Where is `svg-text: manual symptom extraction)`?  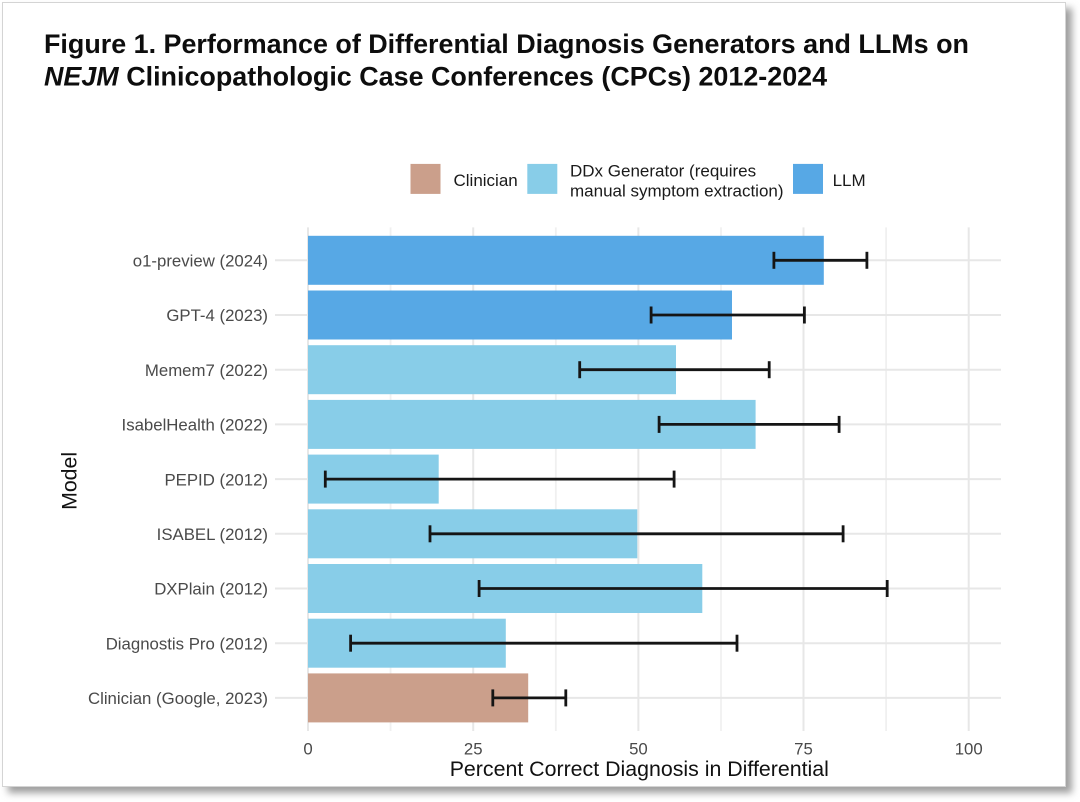 svg-text: manual symptom extraction) is located at coordinates (677, 190).